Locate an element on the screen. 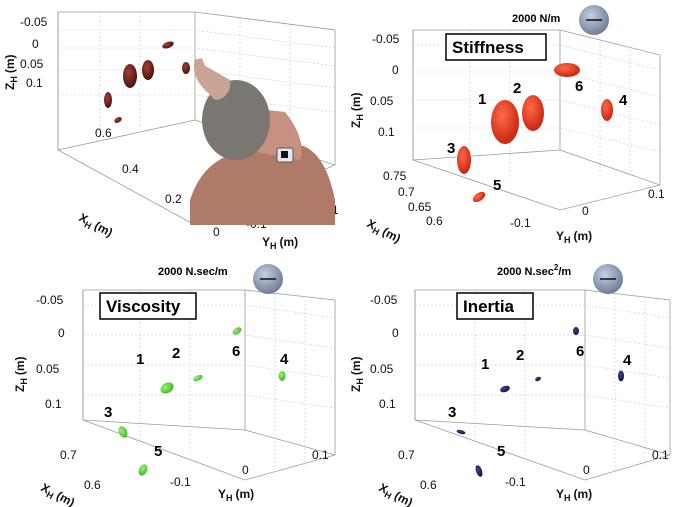  x-tick: 0 is located at coordinates (216, 232).